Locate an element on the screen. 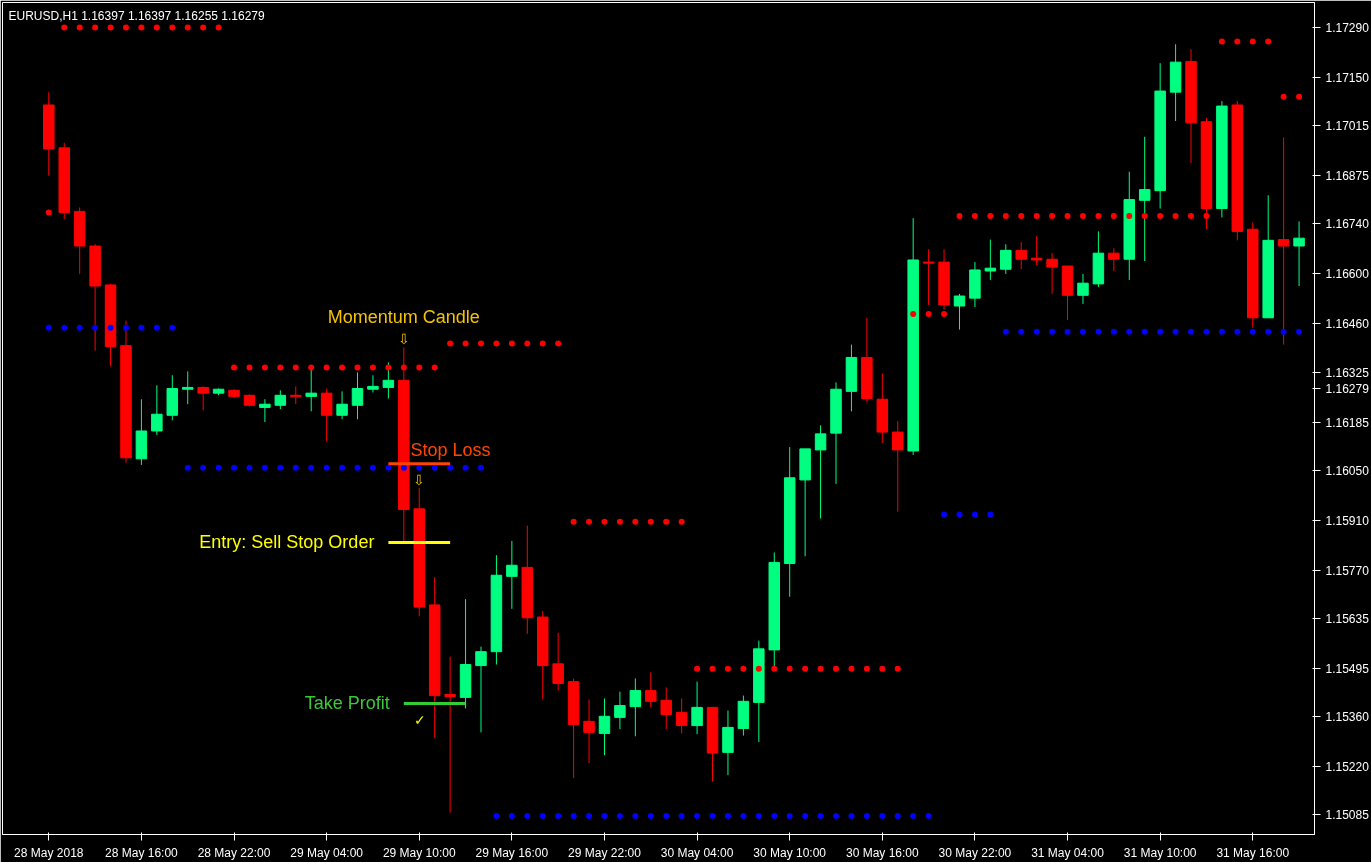 This screenshot has height=862, width=1371. annotation: Stop Loss is located at coordinates (450, 449).